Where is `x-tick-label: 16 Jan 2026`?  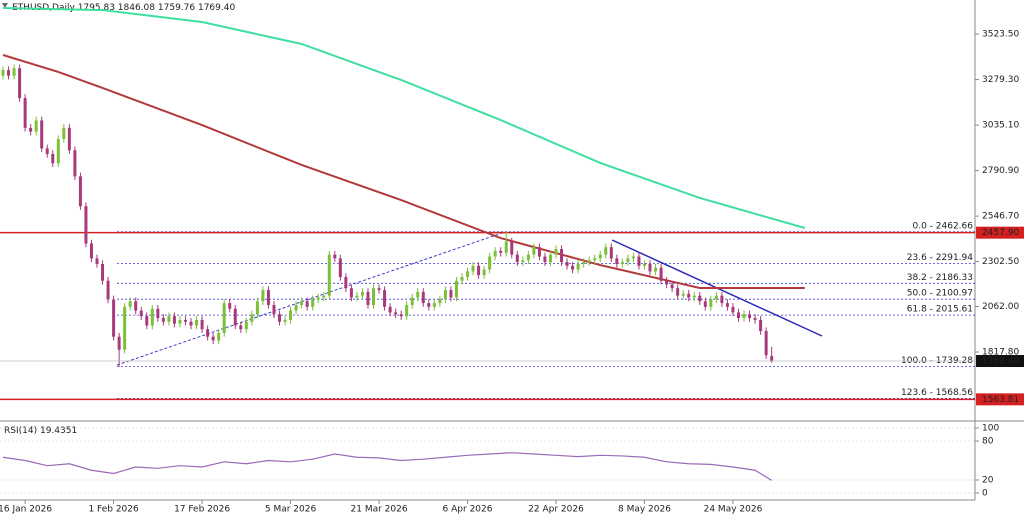
x-tick-label: 16 Jan 2026 is located at coordinates (26, 510).